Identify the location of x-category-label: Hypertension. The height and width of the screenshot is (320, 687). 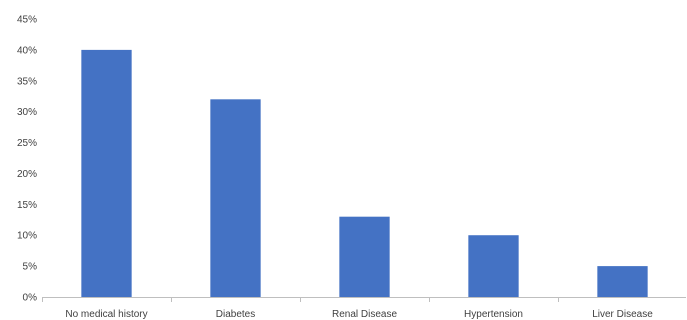
(493, 314).